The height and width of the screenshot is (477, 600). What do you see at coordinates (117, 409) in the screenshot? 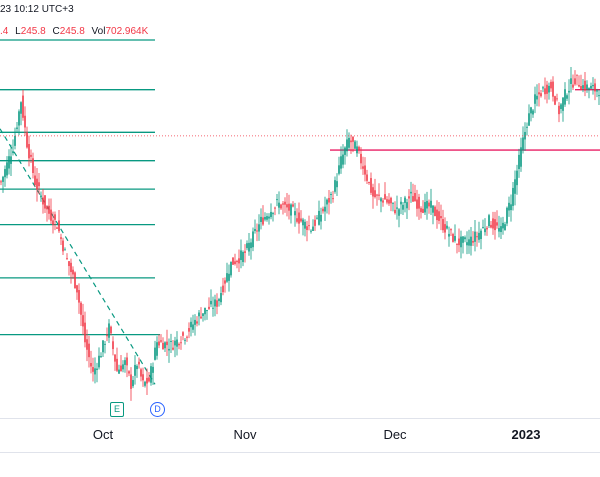
I see `earnings-marker: E` at bounding box center [117, 409].